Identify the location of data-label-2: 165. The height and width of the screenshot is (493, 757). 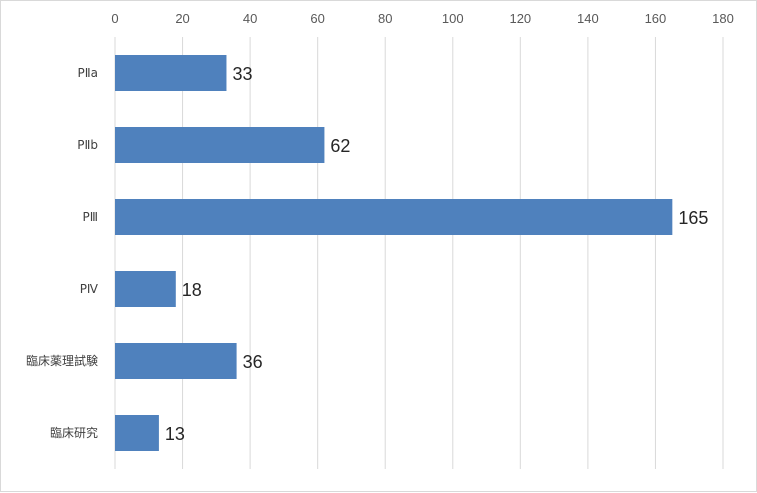
(693, 218).